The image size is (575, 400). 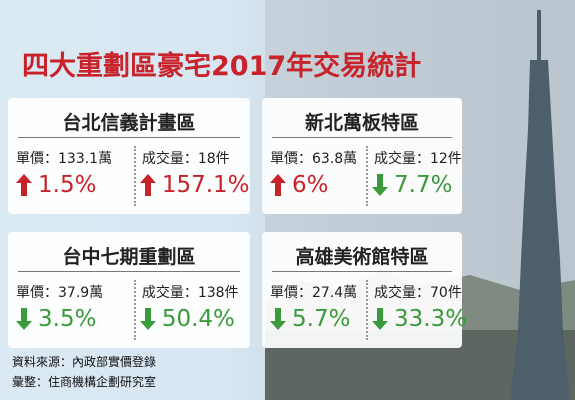 I want to click on card-name: 台北信義計畫區, so click(x=129, y=123).